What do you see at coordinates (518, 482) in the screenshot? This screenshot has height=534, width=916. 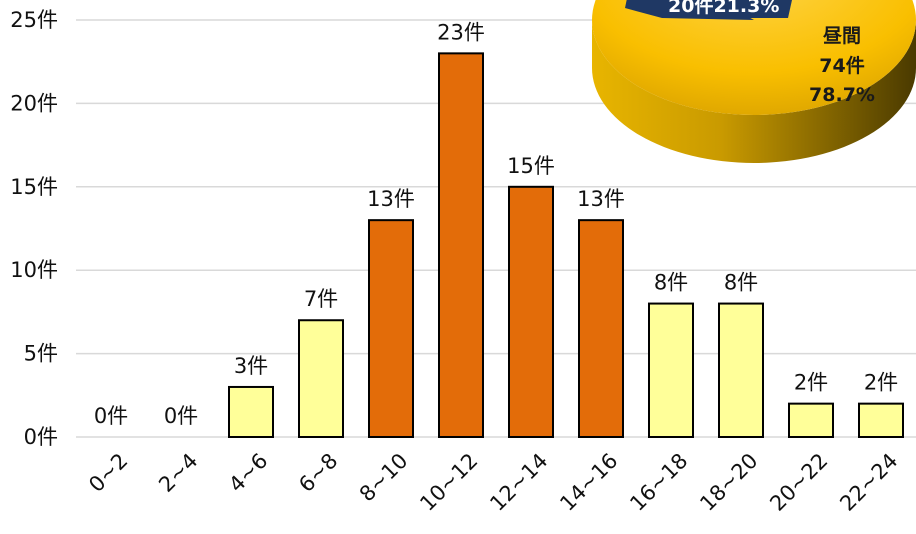 I see `x-tick-label: 12~14` at bounding box center [518, 482].